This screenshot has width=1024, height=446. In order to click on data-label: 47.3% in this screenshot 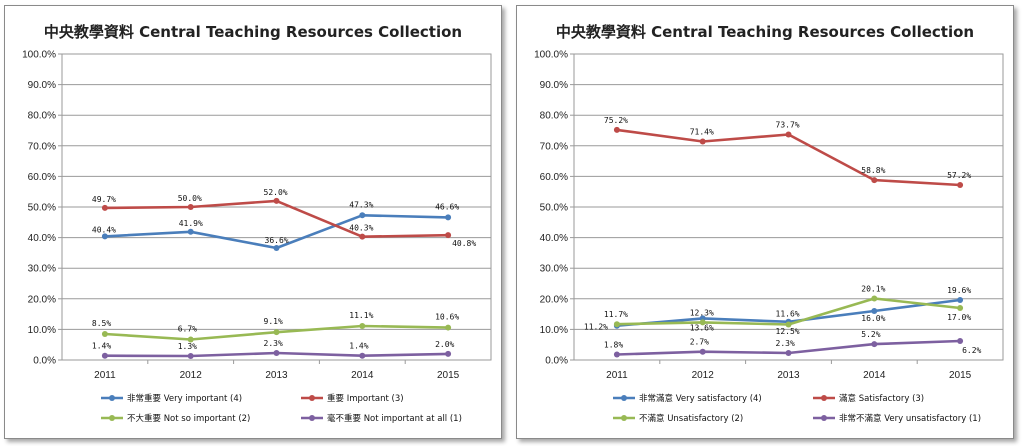, I will do `click(361, 204)`.